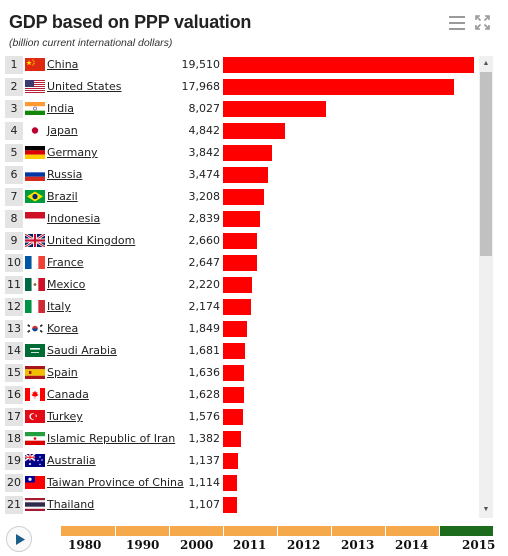  What do you see at coordinates (239, 461) in the screenshot?
I see `list-item: 19 Australia 1,137` at bounding box center [239, 461].